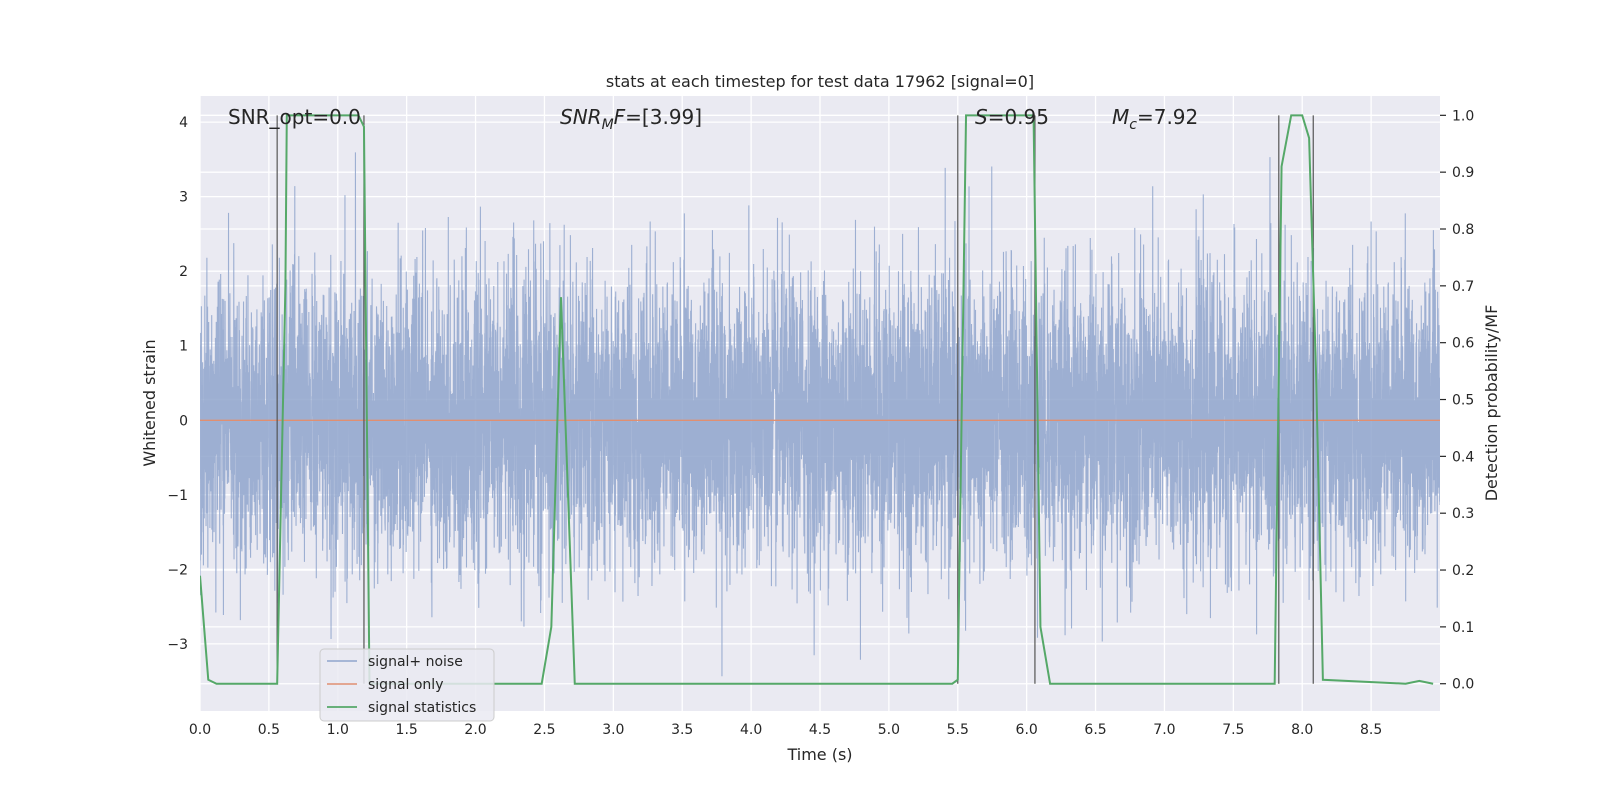 This screenshot has width=1600, height=800. What do you see at coordinates (1120, 117) in the screenshot?
I see `annotation-mc-main: M` at bounding box center [1120, 117].